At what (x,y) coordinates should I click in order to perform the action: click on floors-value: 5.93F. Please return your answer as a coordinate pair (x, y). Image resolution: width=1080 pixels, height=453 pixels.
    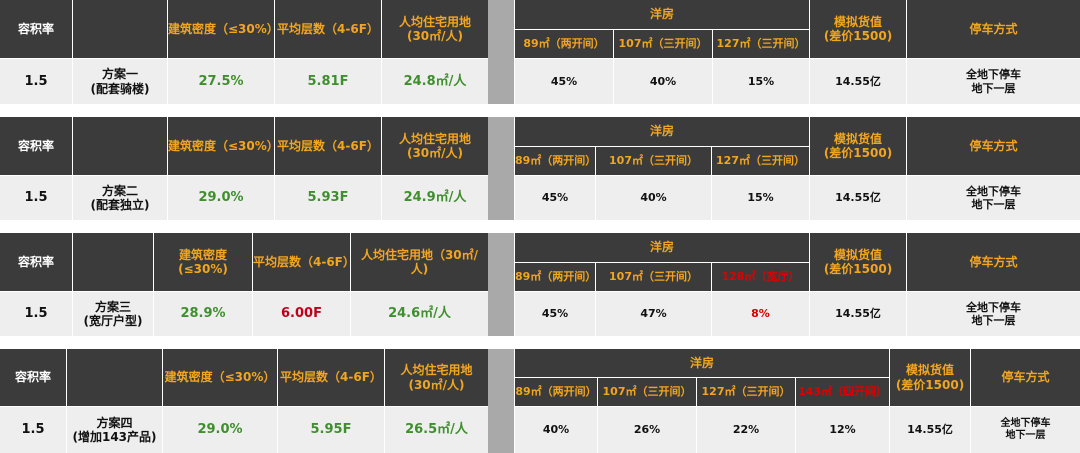
    Looking at the image, I should click on (328, 198).